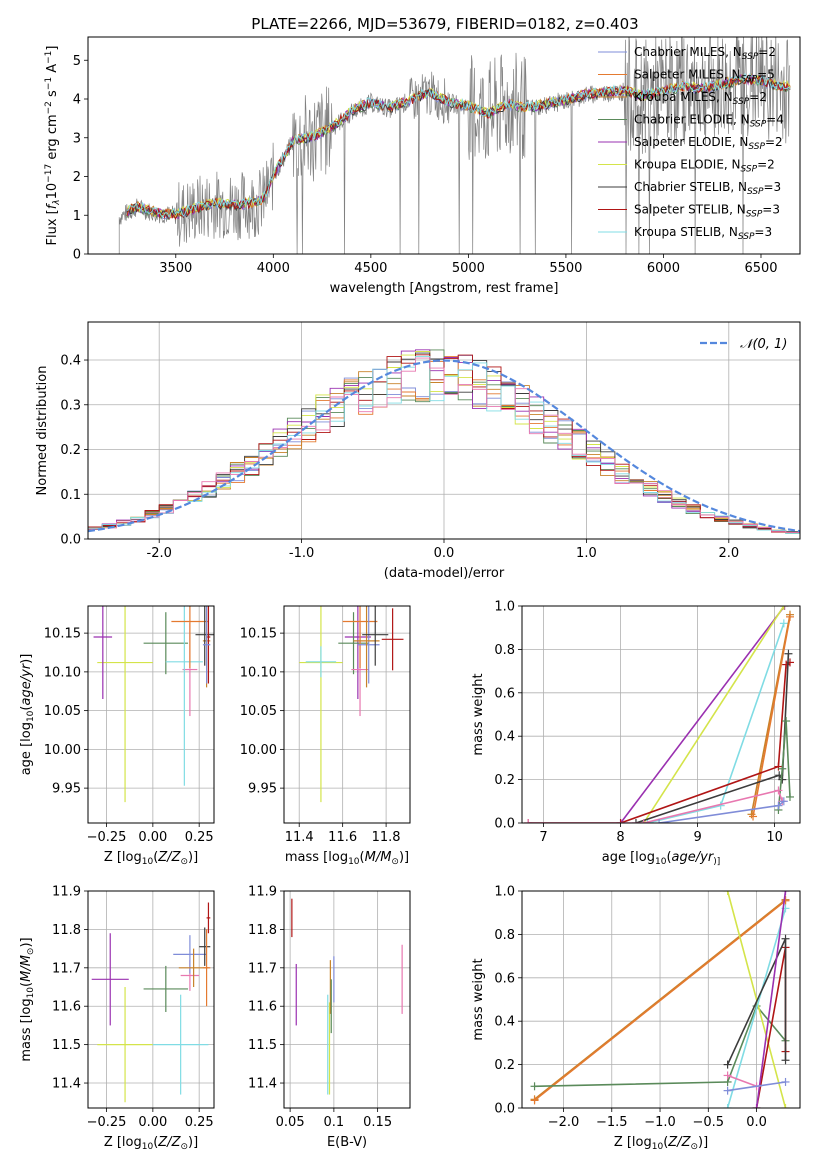 This screenshot has height=1170, width=819. I want to click on legend-label-kroupa_stelib: Kroupa STELIB, NSSP=3, so click(703, 233).